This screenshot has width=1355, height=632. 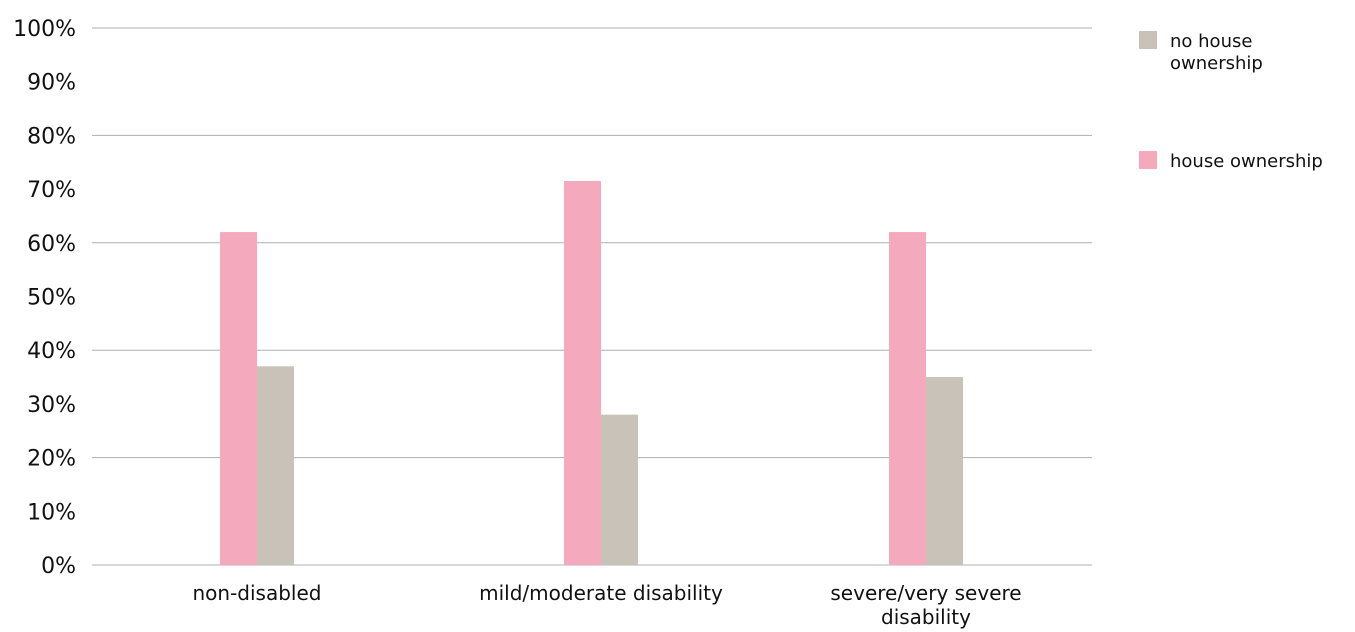 I want to click on y-tick-label: 80%, so click(x=51, y=136).